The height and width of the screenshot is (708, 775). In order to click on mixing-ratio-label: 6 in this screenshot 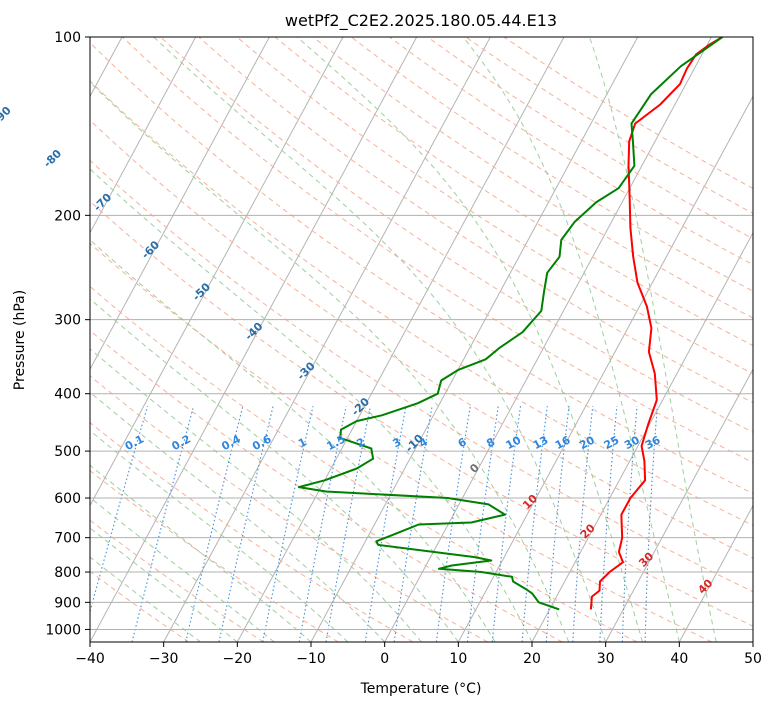, I will do `click(462, 442)`.